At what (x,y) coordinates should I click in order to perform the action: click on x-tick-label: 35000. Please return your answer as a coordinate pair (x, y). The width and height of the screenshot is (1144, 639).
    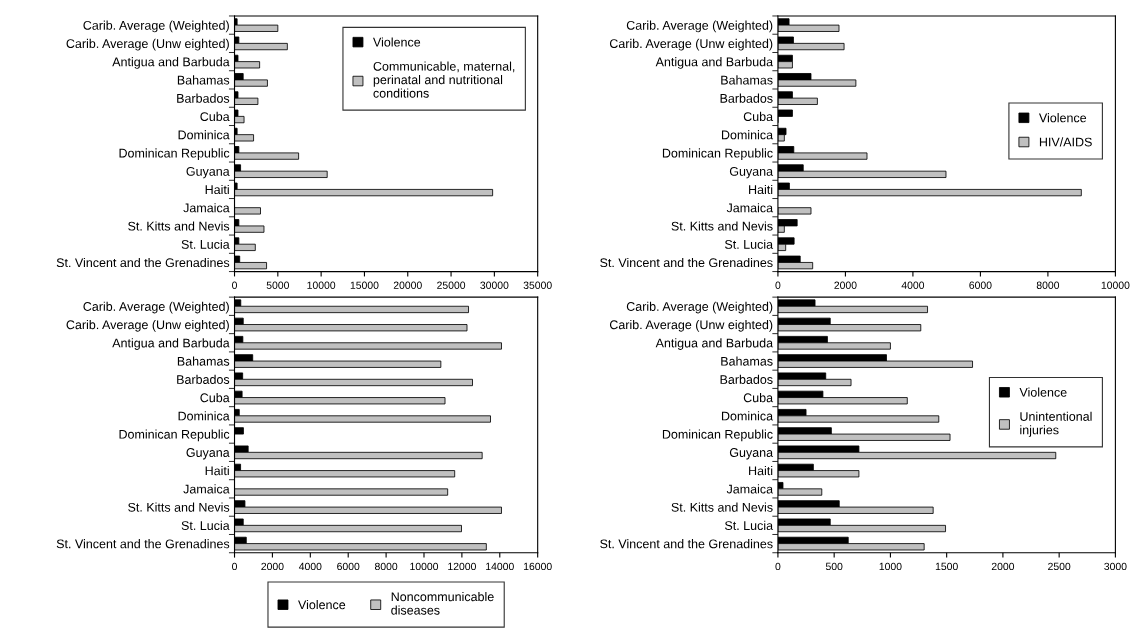
    Looking at the image, I should click on (537, 285).